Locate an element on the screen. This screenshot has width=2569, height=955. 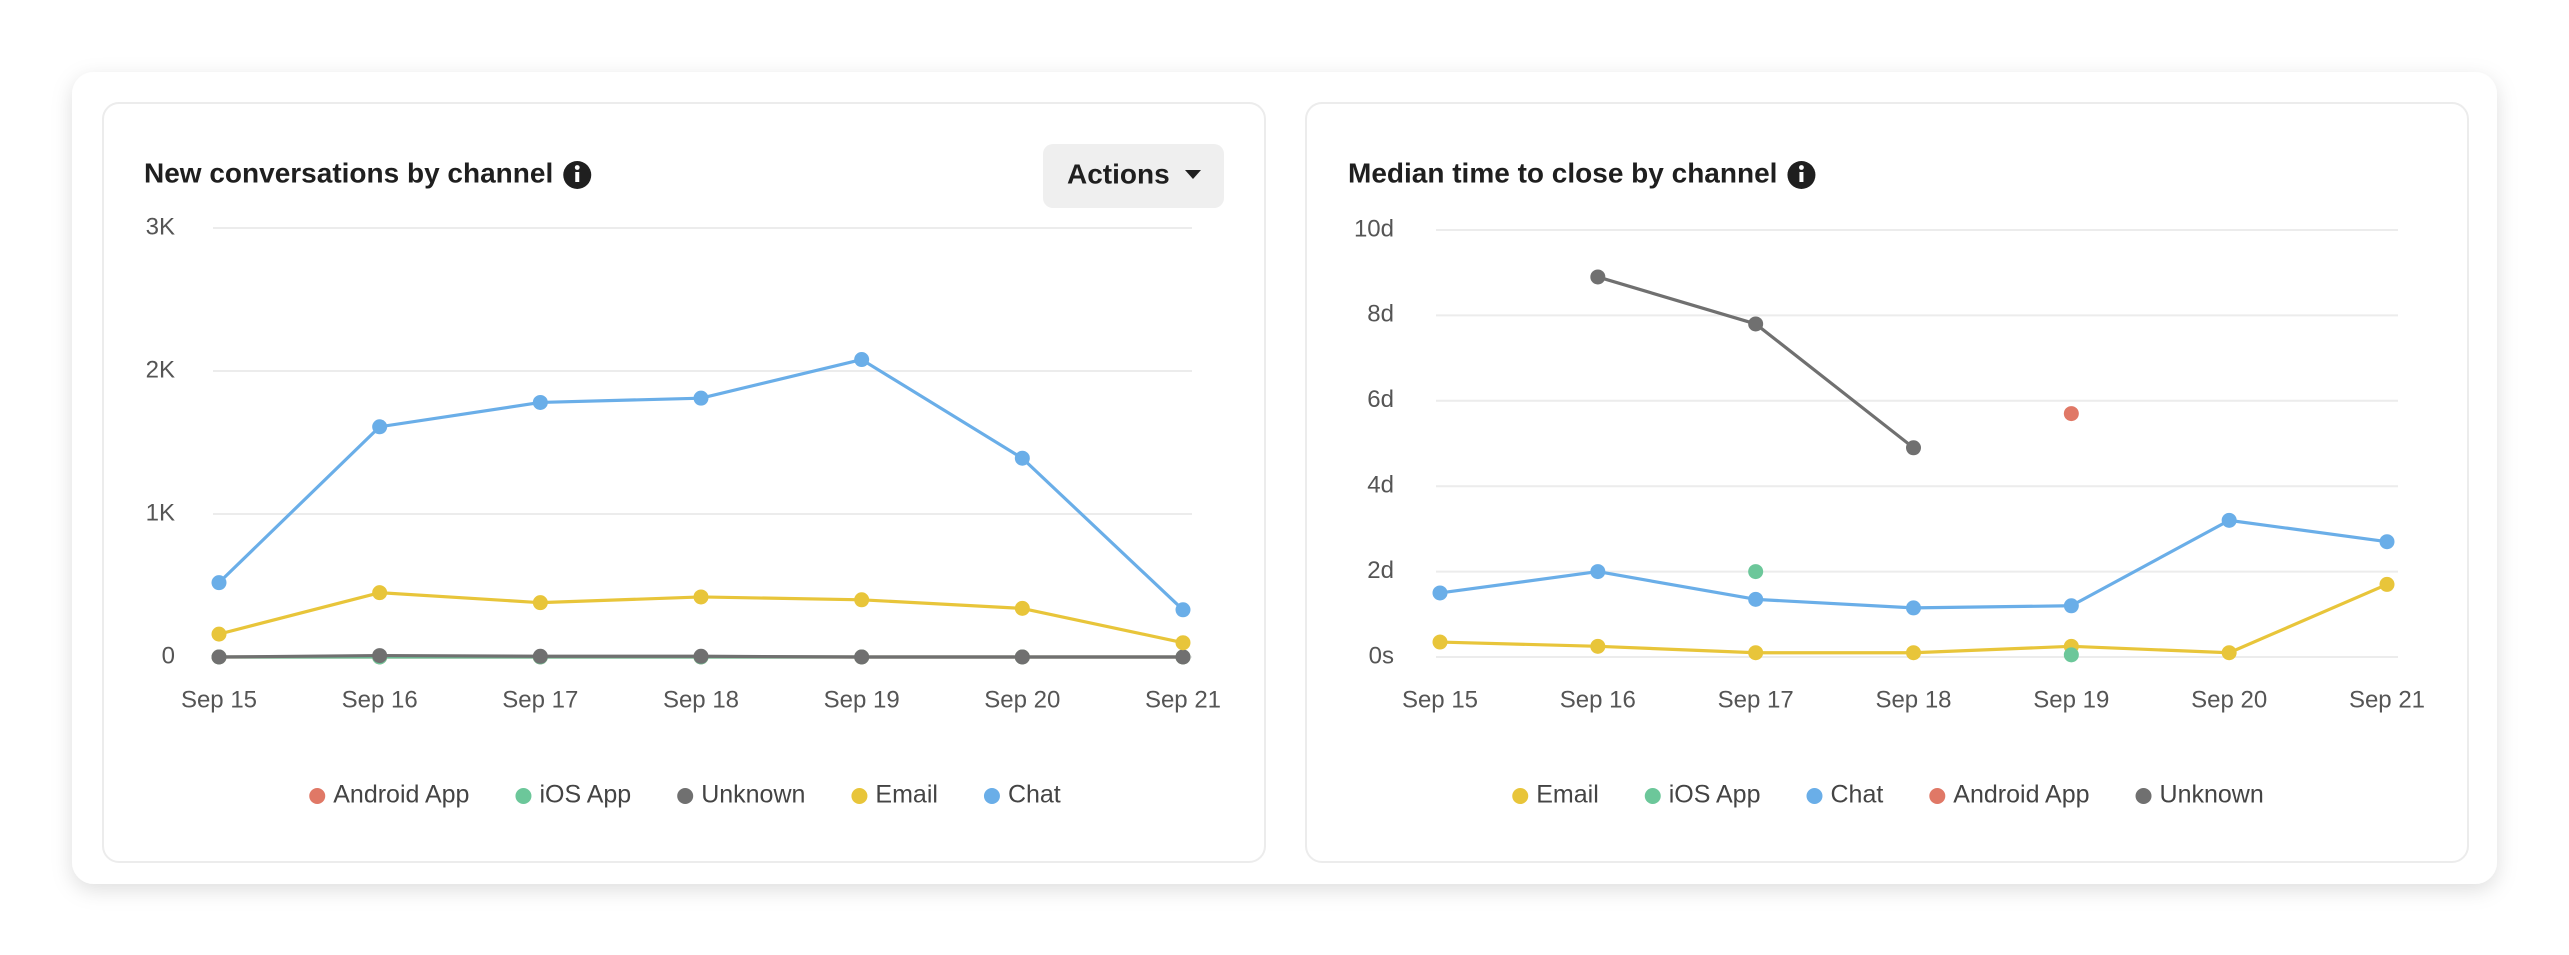
actions-button is located at coordinates (1133, 176).